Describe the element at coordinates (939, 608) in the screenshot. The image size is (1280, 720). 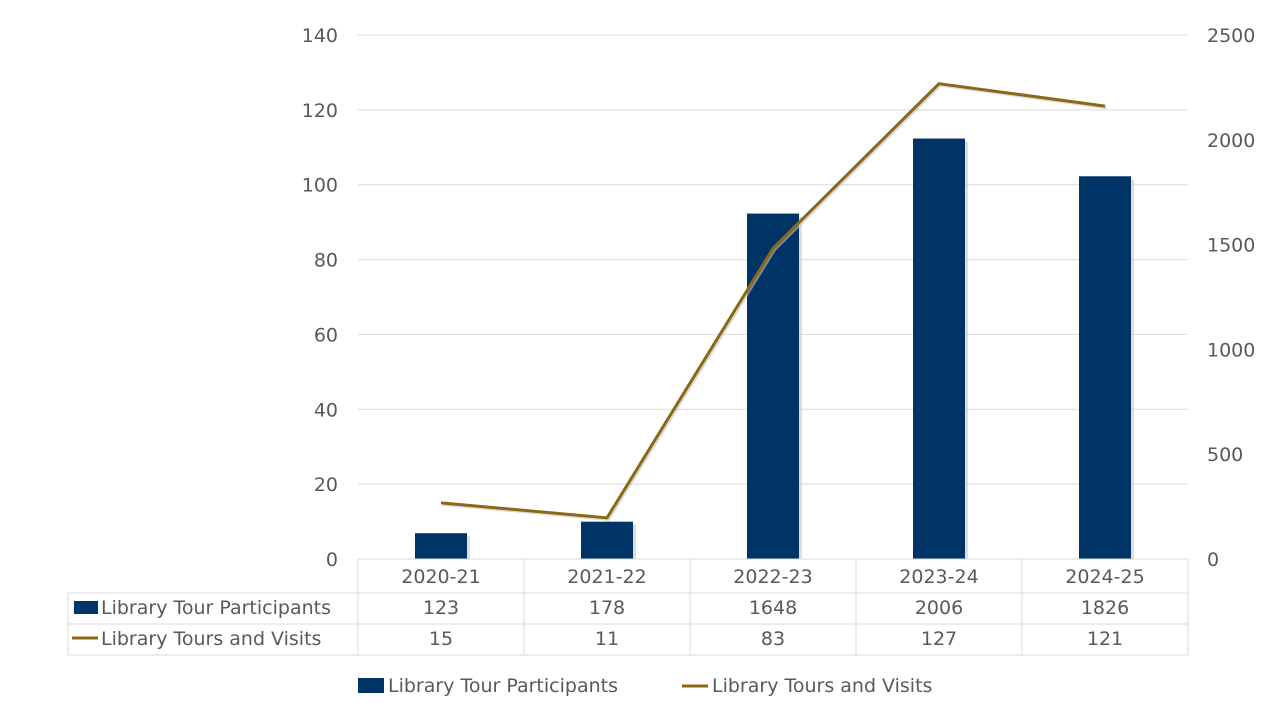
I see `table-cell: 2006` at that location.